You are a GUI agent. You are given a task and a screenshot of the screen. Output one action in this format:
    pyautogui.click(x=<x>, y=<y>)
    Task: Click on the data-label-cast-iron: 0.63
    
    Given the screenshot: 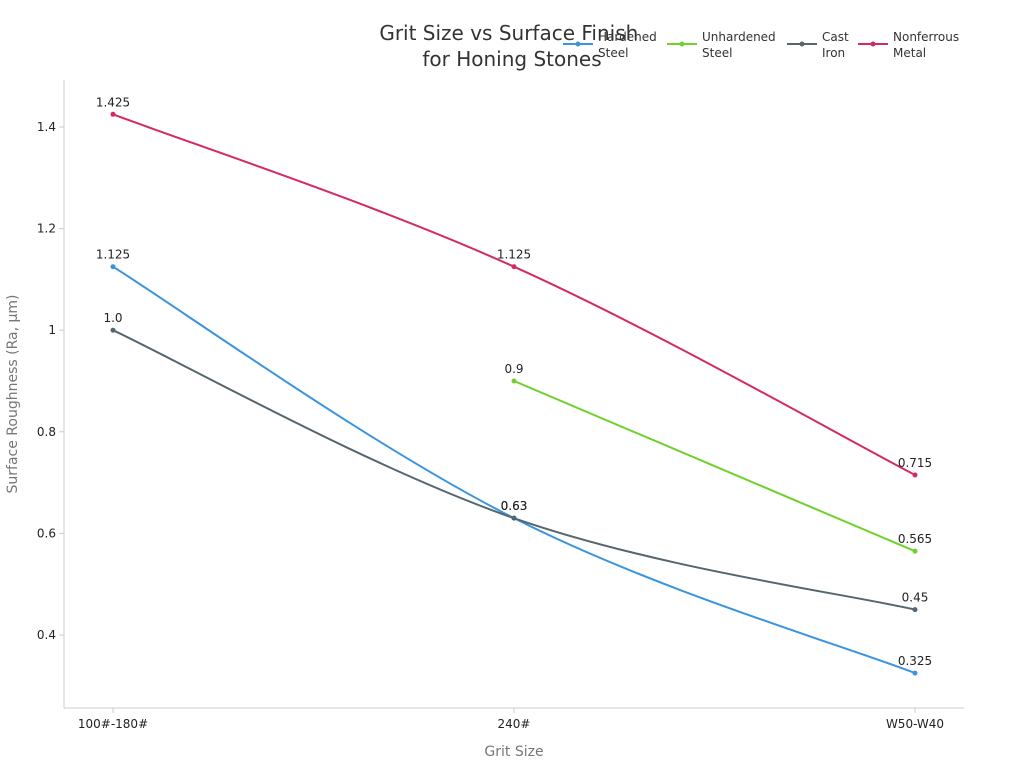 What is the action you would take?
    pyautogui.click(x=514, y=506)
    